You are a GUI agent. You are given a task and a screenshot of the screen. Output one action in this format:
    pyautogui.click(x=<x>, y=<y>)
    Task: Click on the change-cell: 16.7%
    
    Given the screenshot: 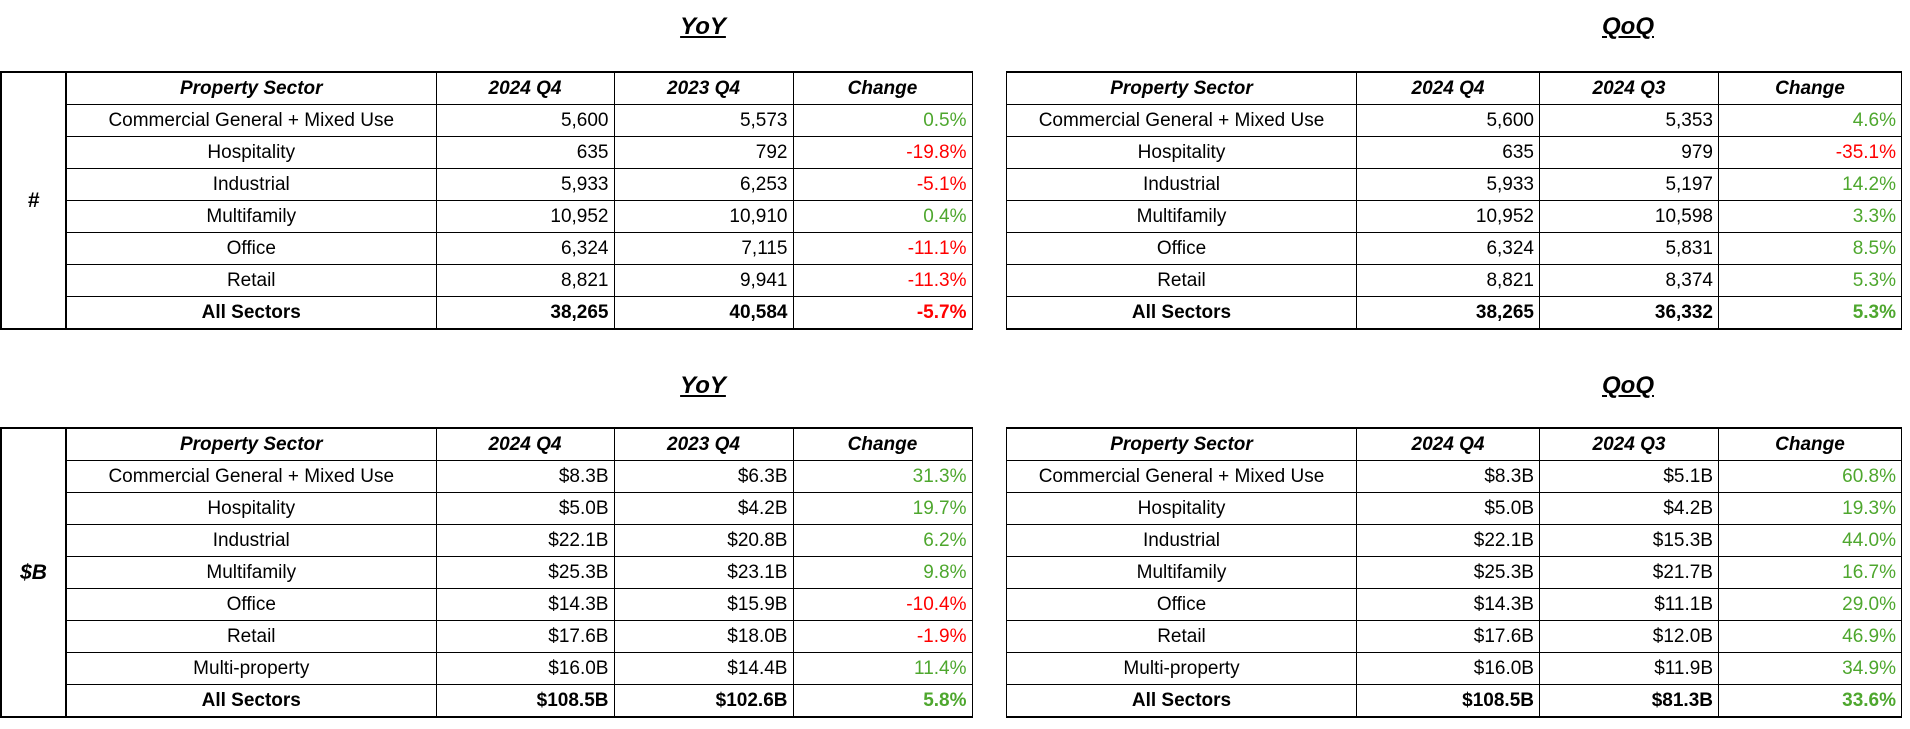 What is the action you would take?
    pyautogui.click(x=1810, y=572)
    